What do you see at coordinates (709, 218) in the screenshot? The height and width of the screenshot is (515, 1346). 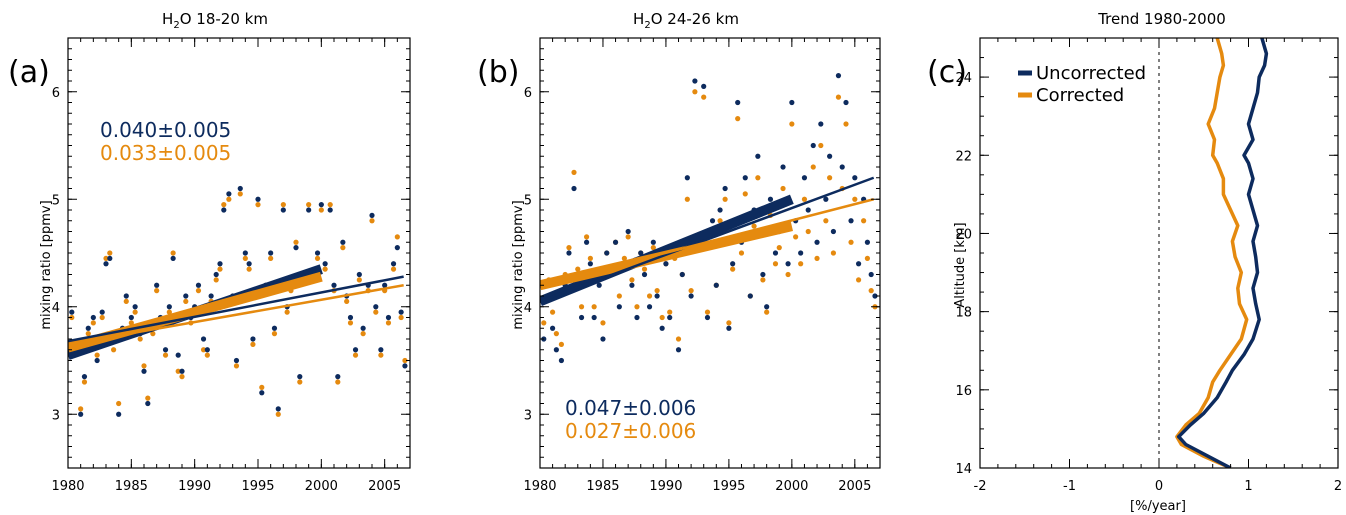 I see `plot-area` at bounding box center [709, 218].